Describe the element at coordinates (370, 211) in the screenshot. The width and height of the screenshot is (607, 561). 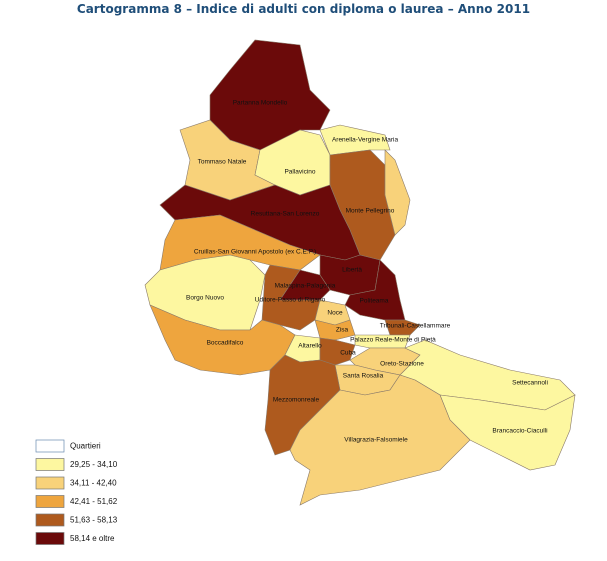
I see `district-label: Monte Pellegrino` at that location.